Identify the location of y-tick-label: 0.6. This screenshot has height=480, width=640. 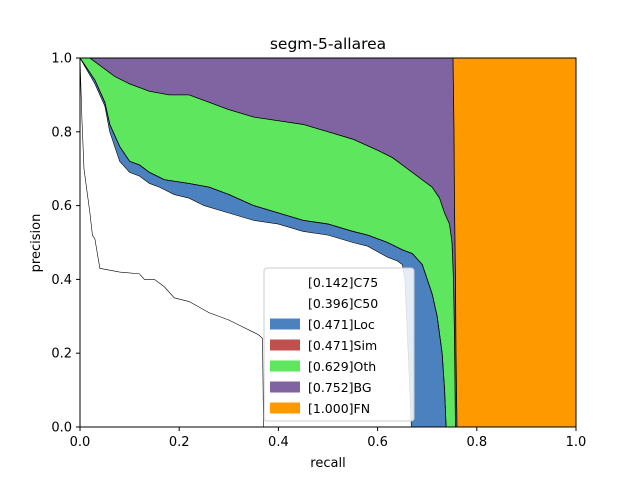
(61, 206).